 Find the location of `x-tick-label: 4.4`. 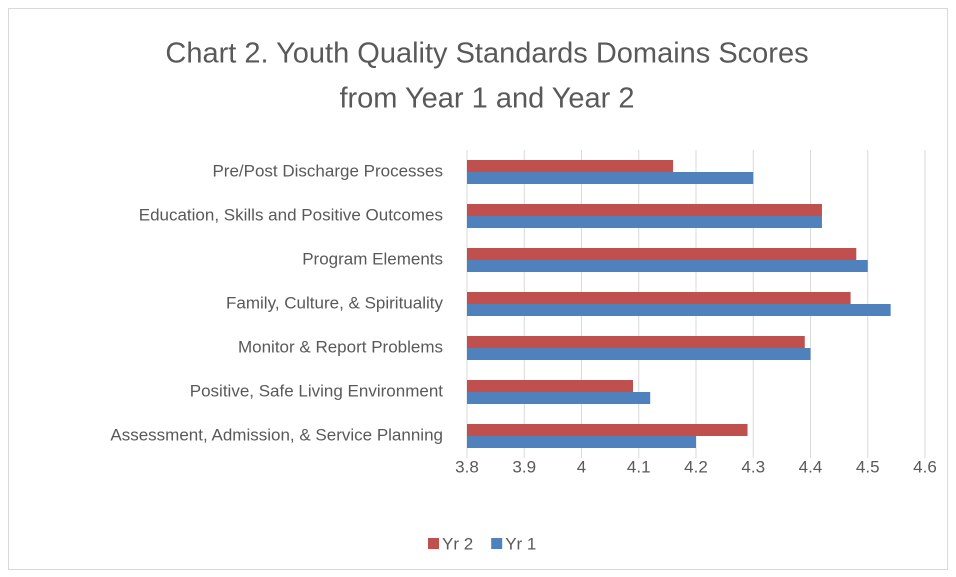

x-tick-label: 4.4 is located at coordinates (811, 466).